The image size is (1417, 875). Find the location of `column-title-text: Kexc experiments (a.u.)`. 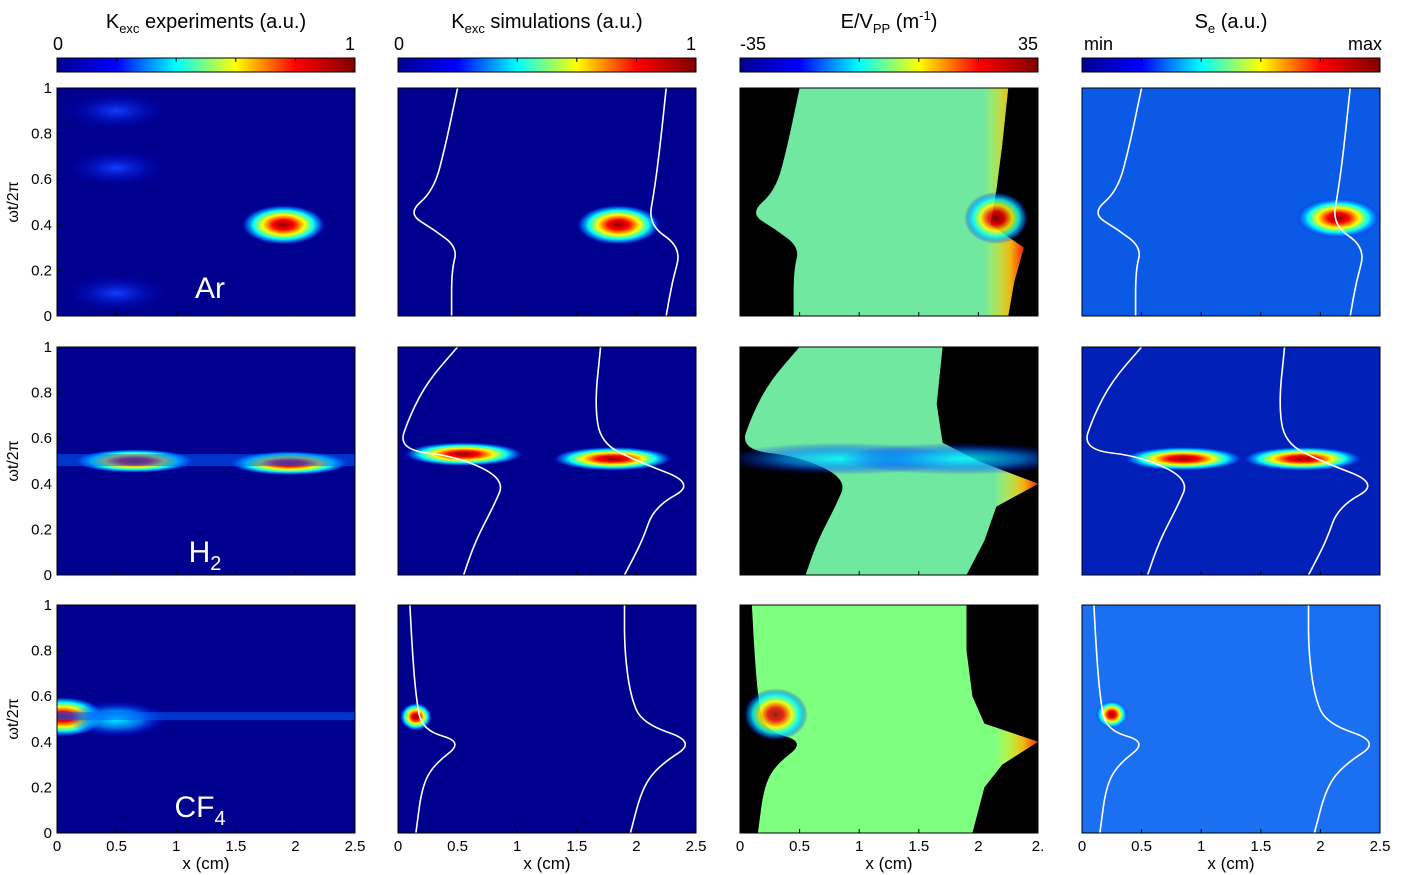

column-title-text: Kexc experiments (a.u.) is located at coordinates (206, 23).